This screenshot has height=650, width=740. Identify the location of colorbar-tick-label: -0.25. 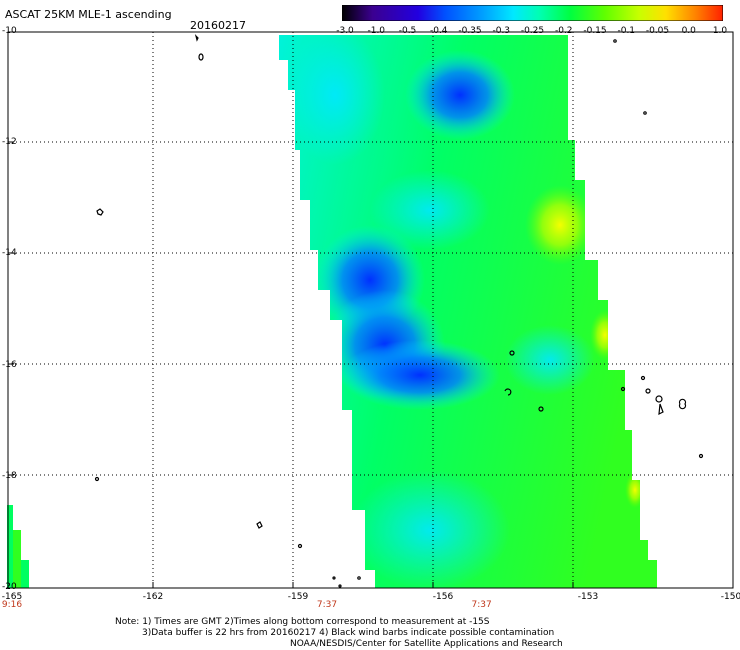
(532, 31).